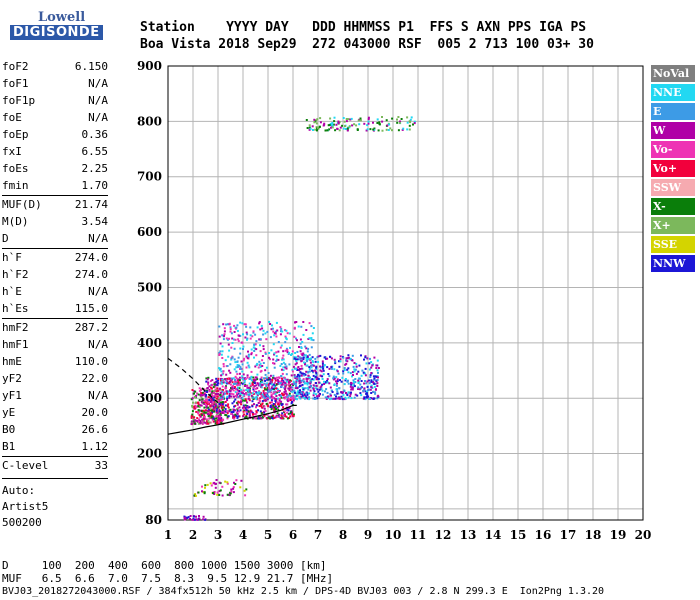  Describe the element at coordinates (673, 263) in the screenshot. I see `legend-item-nnw: NNW` at that location.